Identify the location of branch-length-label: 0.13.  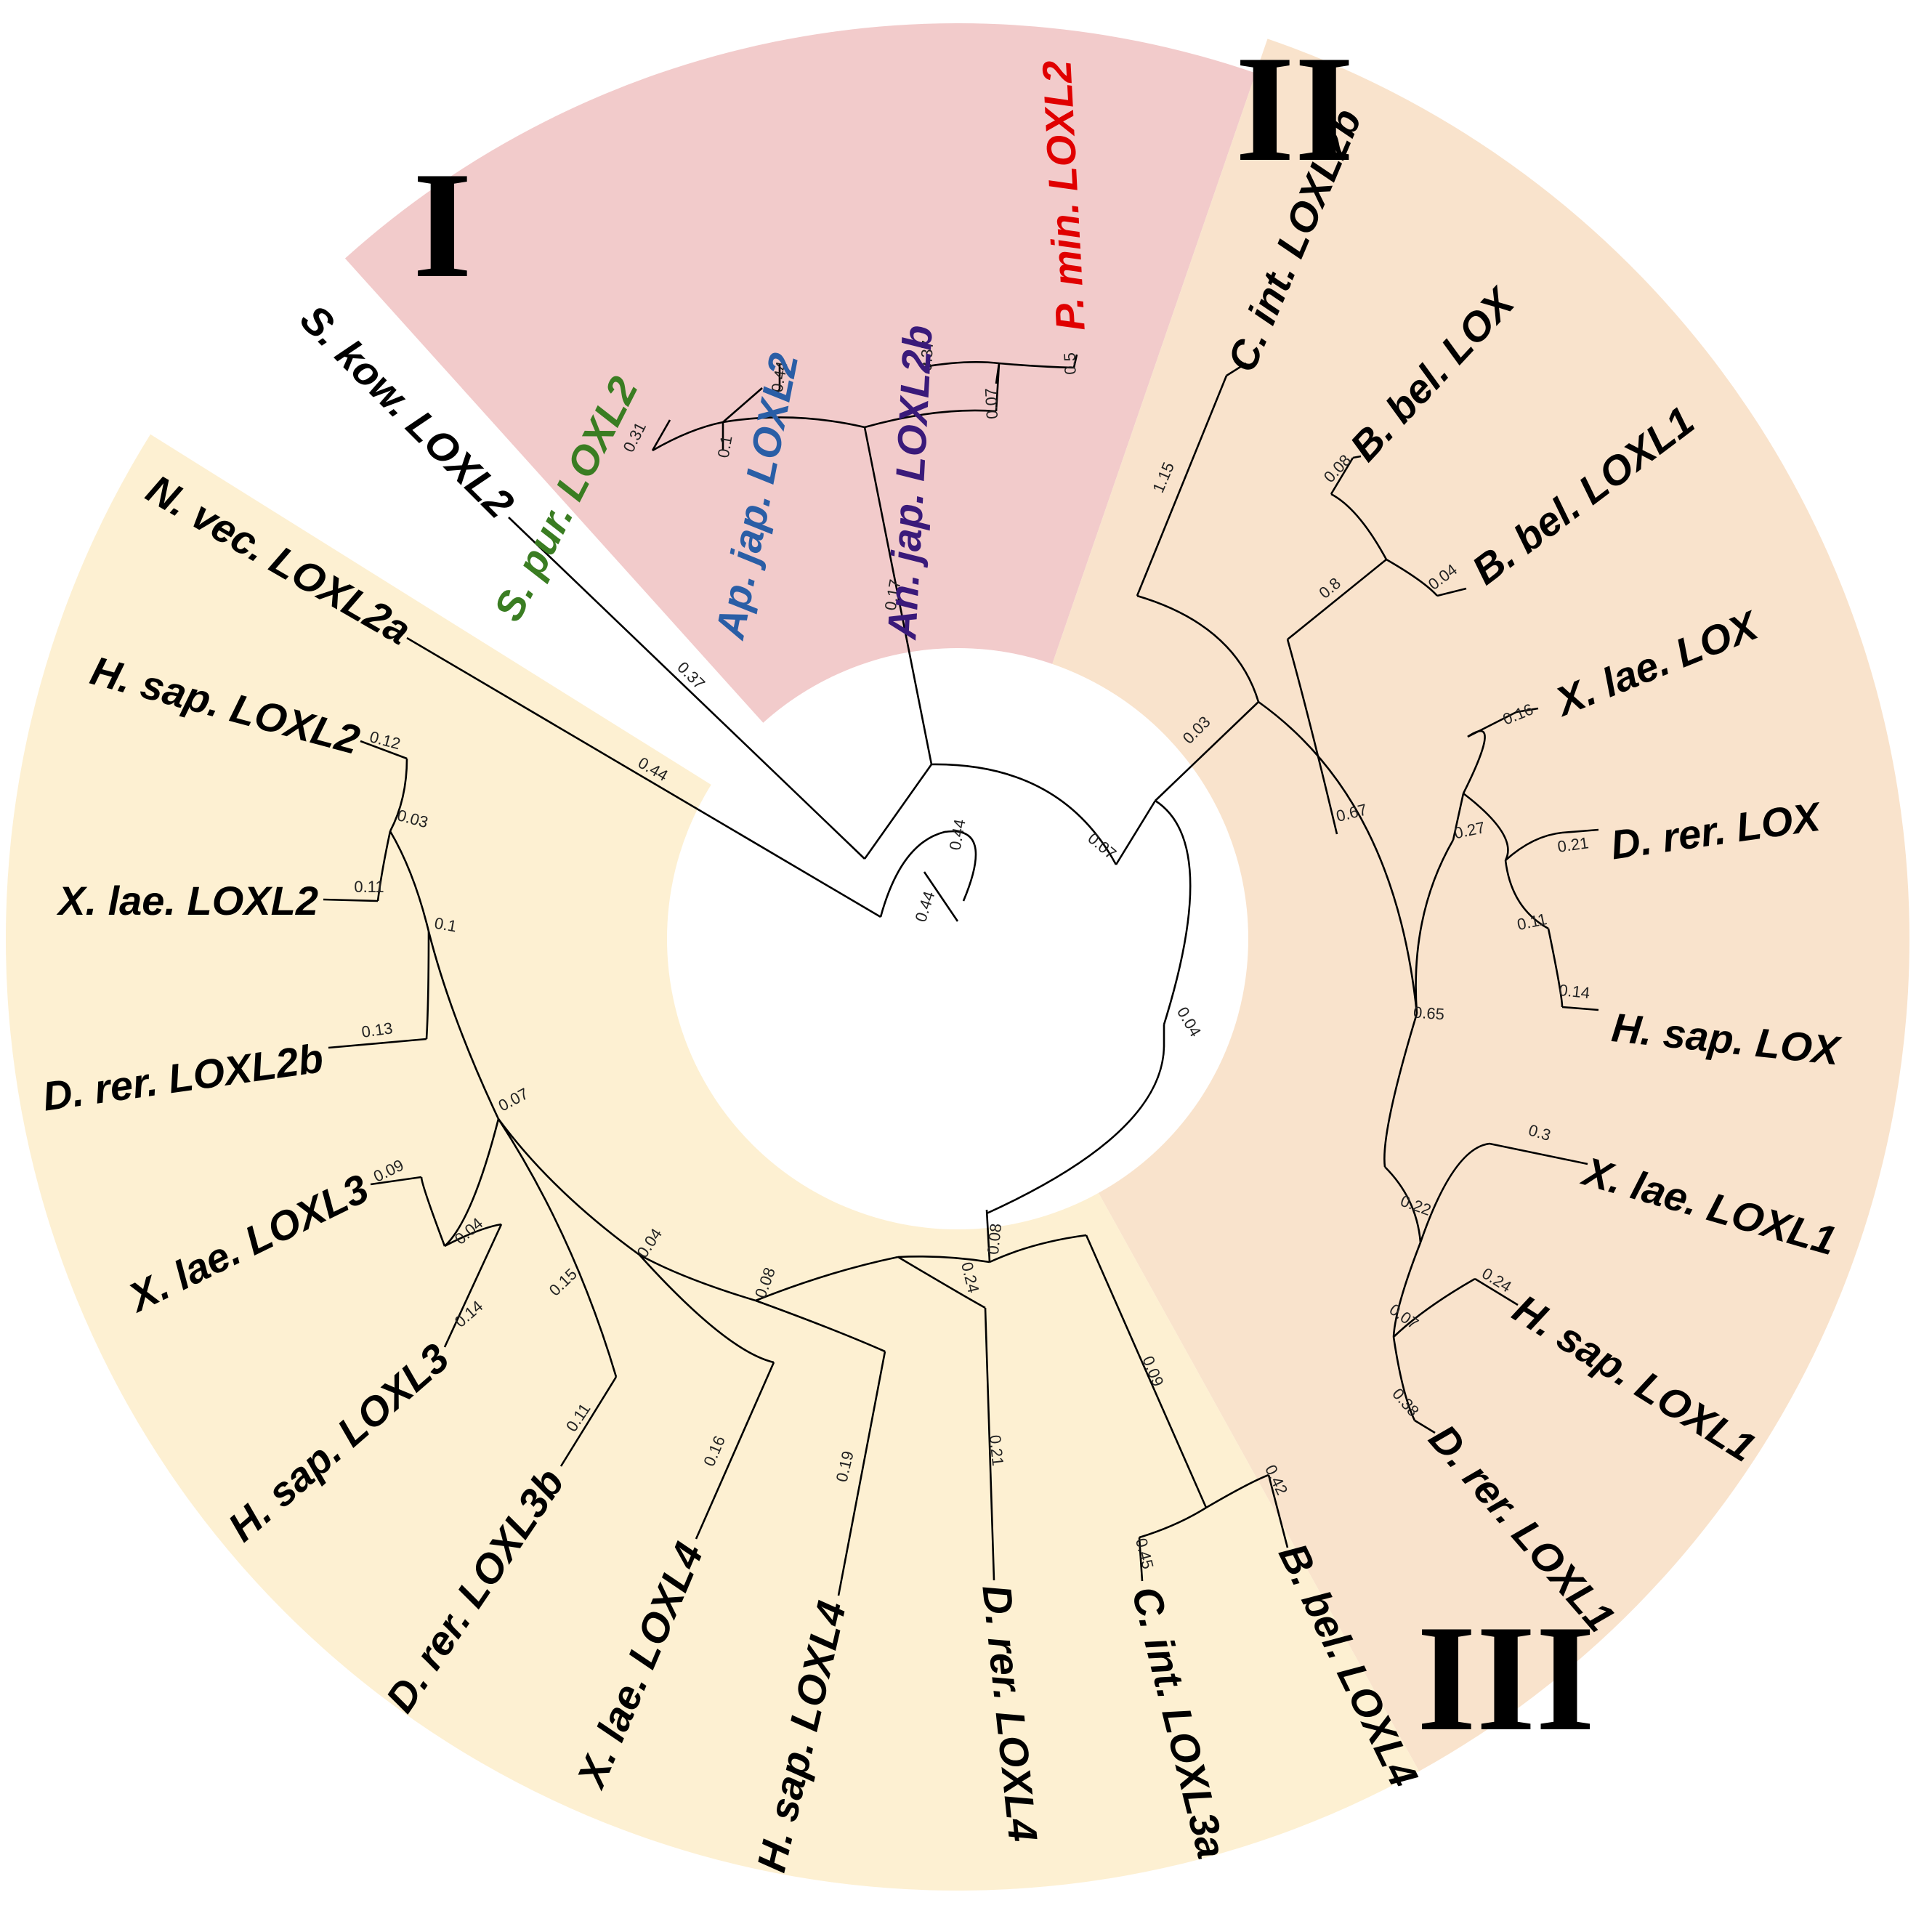
(377, 1030).